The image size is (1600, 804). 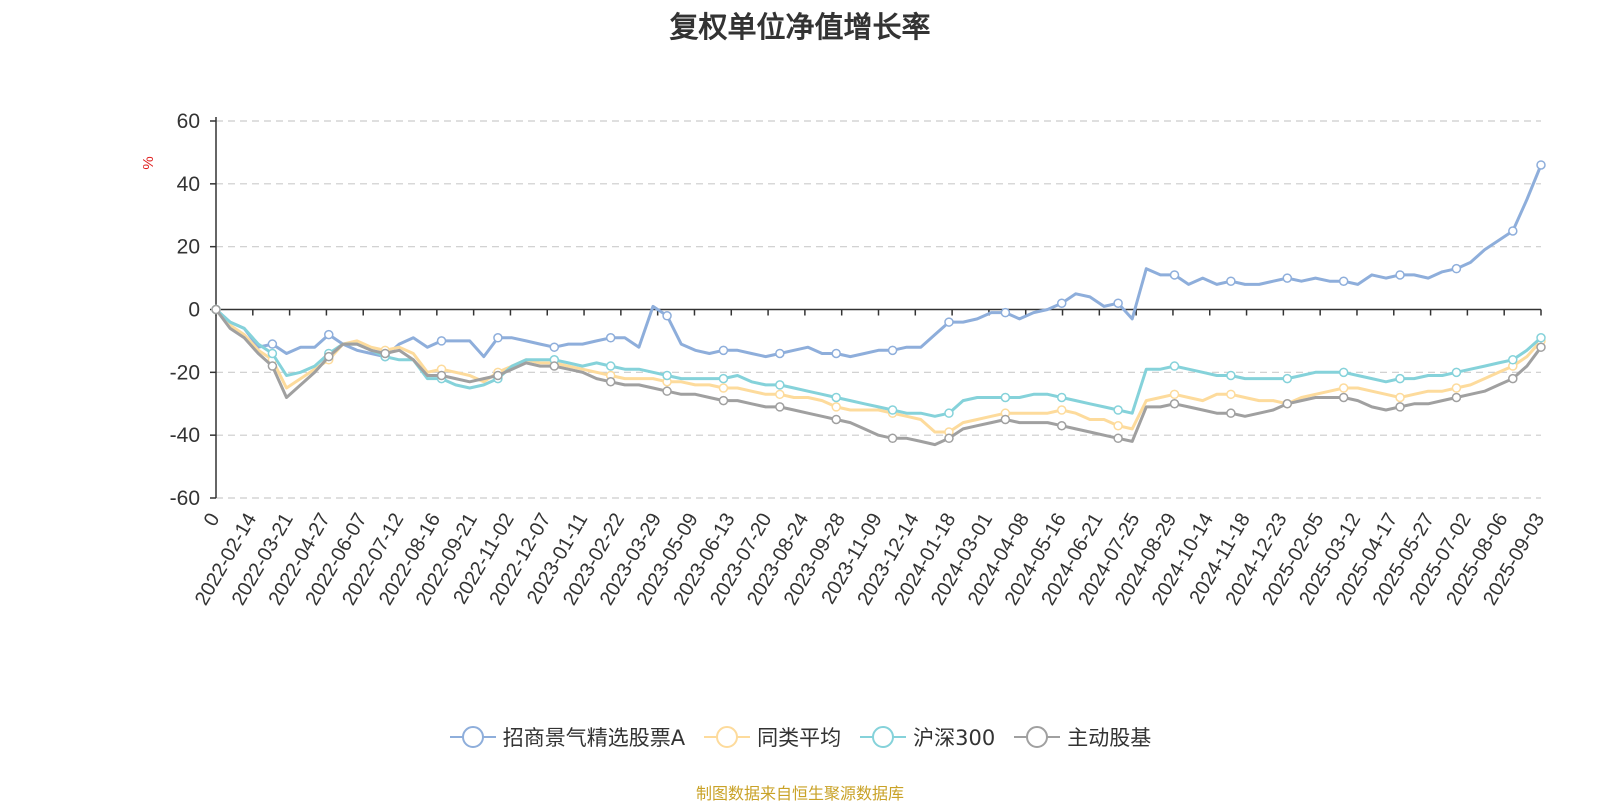 What do you see at coordinates (185, 498) in the screenshot?
I see `y-tick-label: -60` at bounding box center [185, 498].